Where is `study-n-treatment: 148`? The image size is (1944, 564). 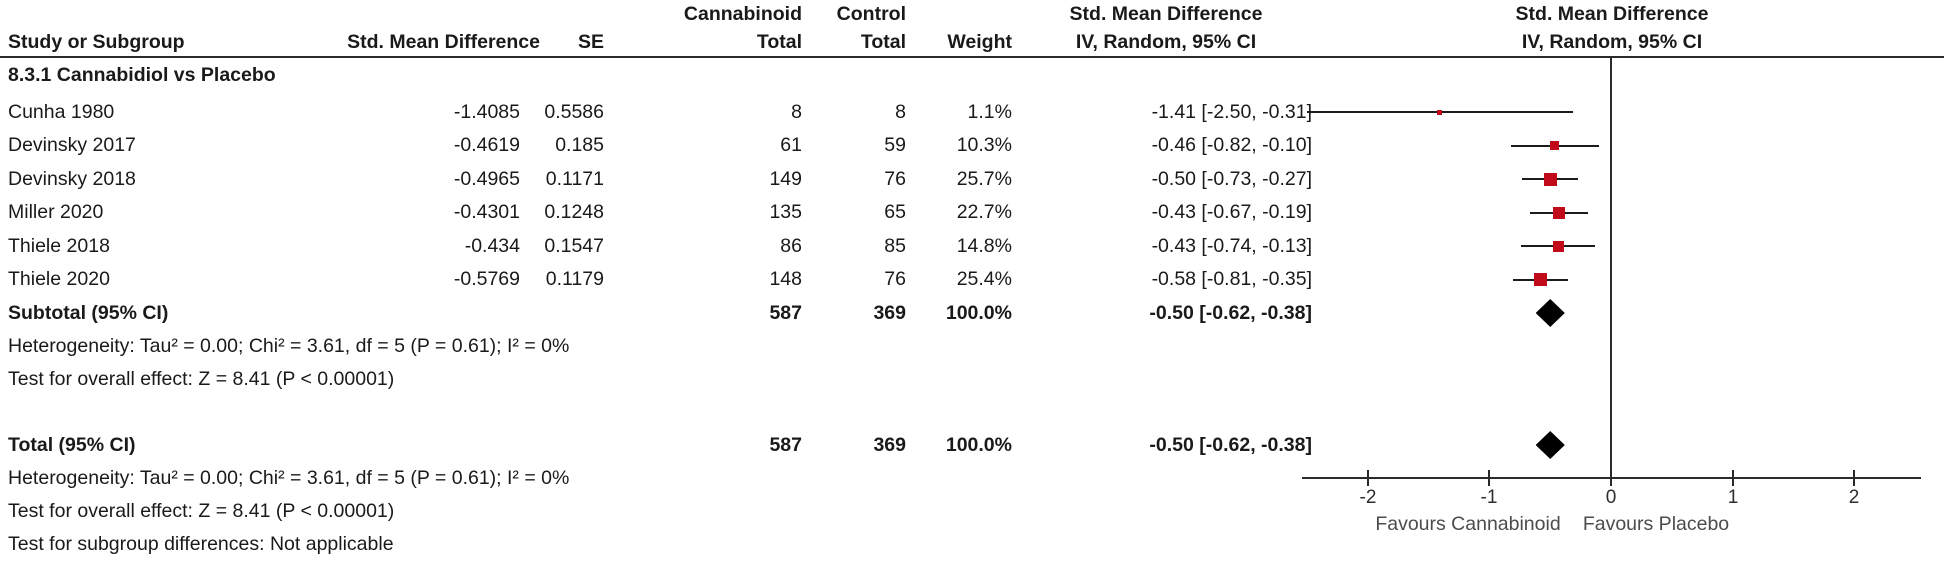 study-n-treatment: 148 is located at coordinates (785, 279).